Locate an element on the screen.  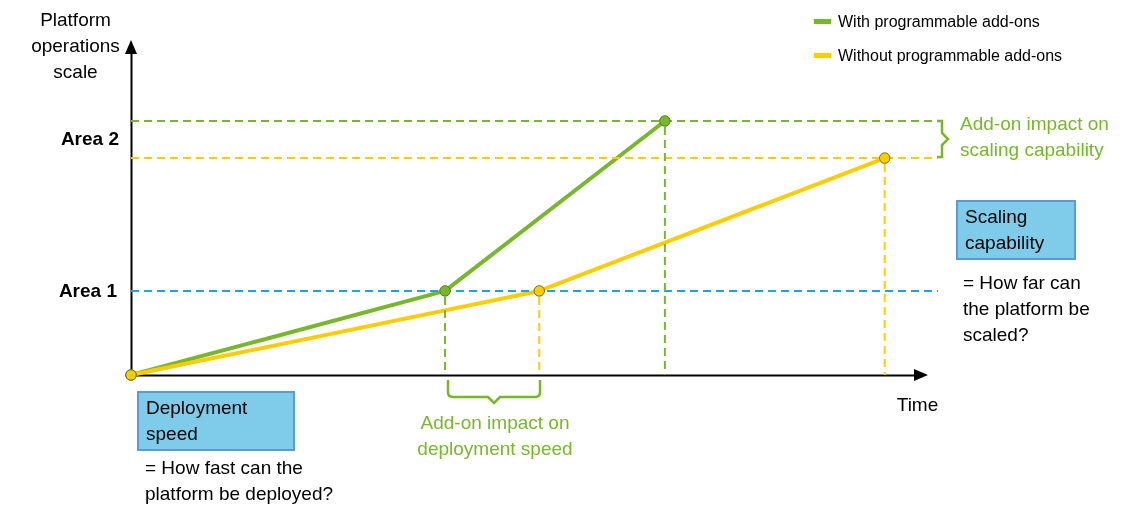
legend-label: With programmable add-ons is located at coordinates (939, 21).